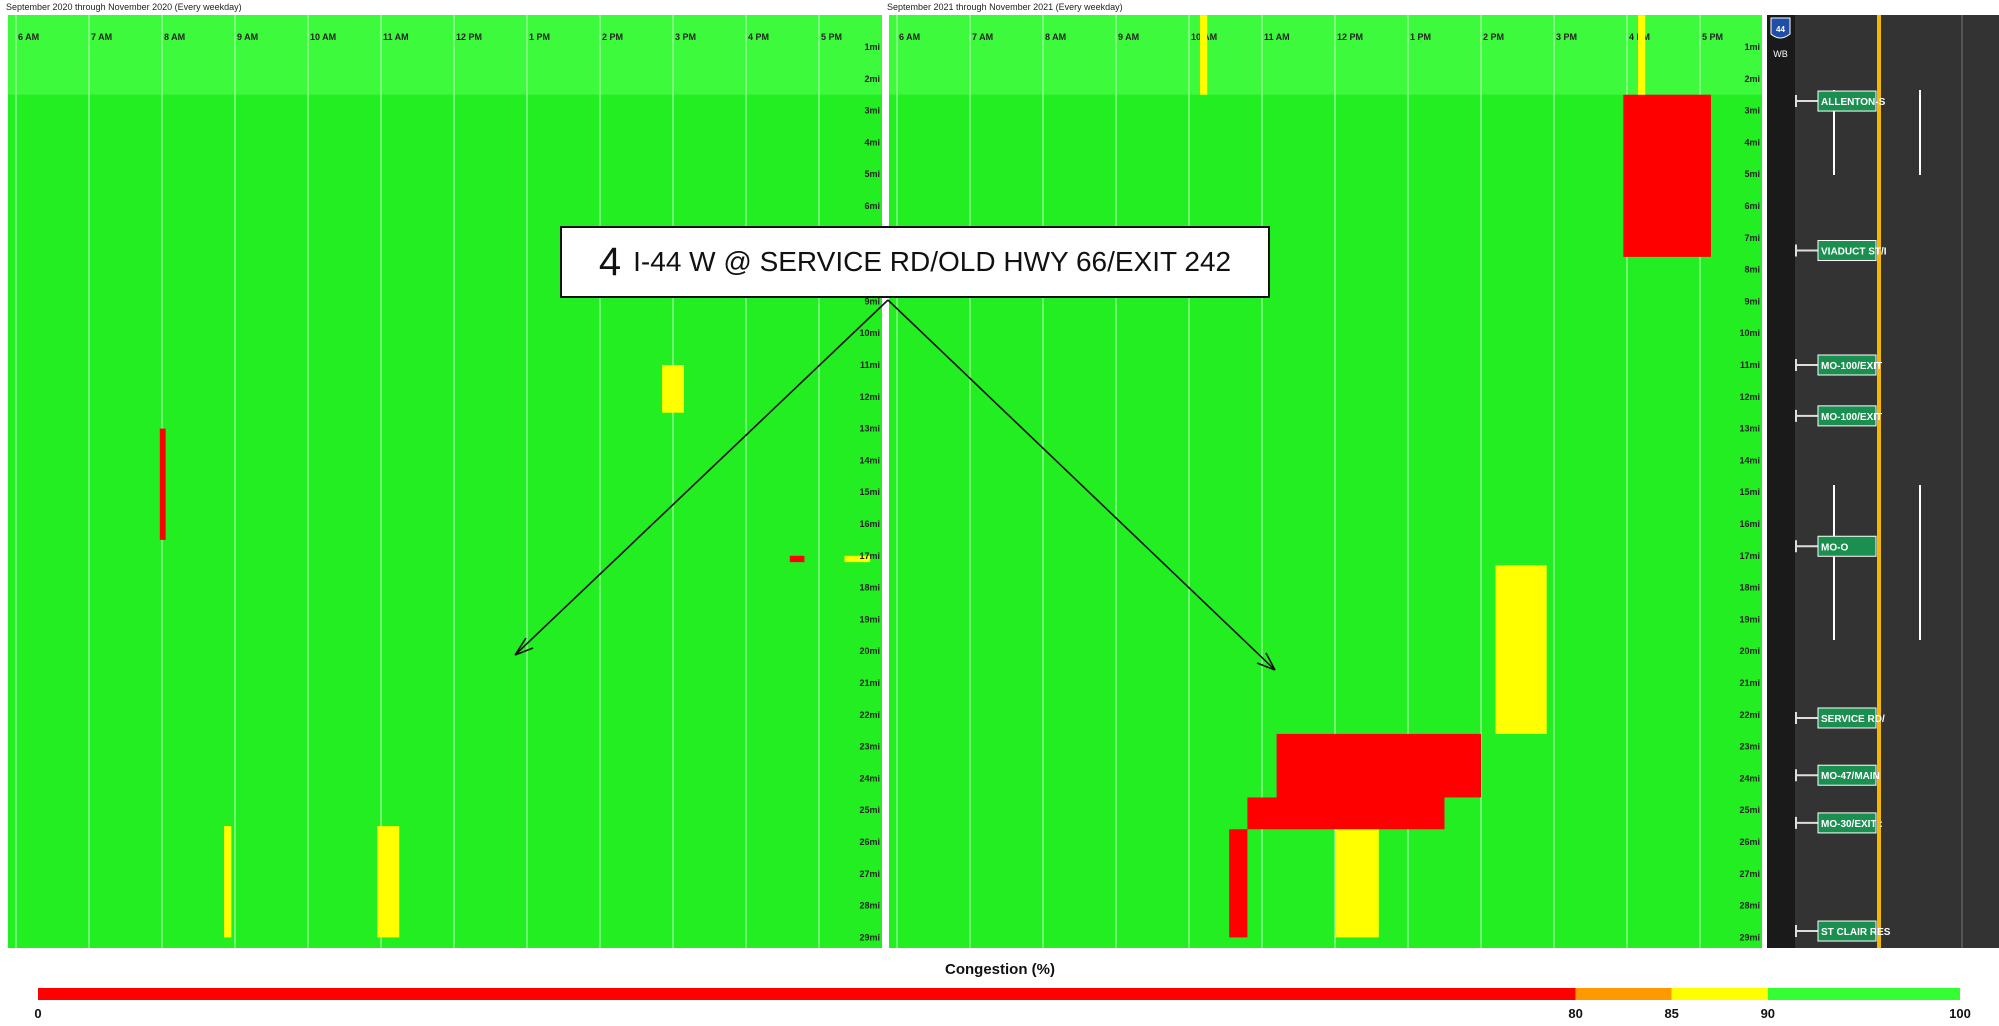 The height and width of the screenshot is (1026, 1999). What do you see at coordinates (37, 1013) in the screenshot?
I see `legend-tick-label: 0` at bounding box center [37, 1013].